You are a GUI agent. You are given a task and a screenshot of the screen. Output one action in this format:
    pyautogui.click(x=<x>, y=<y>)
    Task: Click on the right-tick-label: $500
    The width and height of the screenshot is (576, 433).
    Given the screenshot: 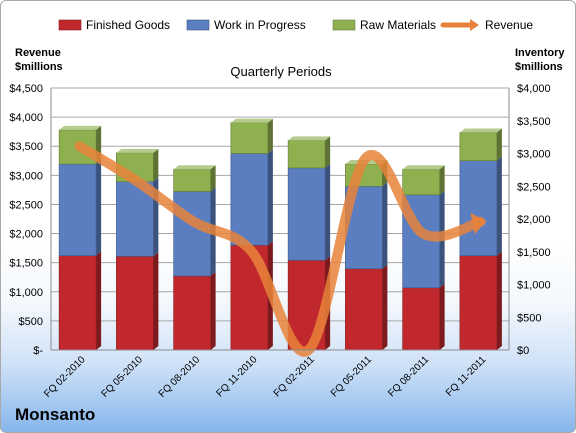 What is the action you would take?
    pyautogui.click(x=529, y=318)
    